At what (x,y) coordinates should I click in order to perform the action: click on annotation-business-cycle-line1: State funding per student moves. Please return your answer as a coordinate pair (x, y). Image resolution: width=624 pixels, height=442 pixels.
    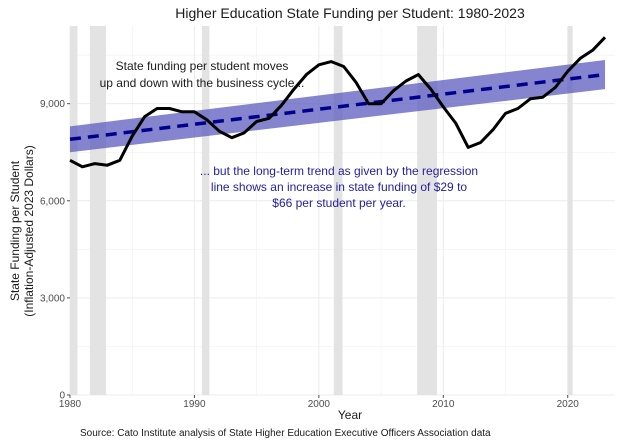
    Looking at the image, I should click on (202, 66).